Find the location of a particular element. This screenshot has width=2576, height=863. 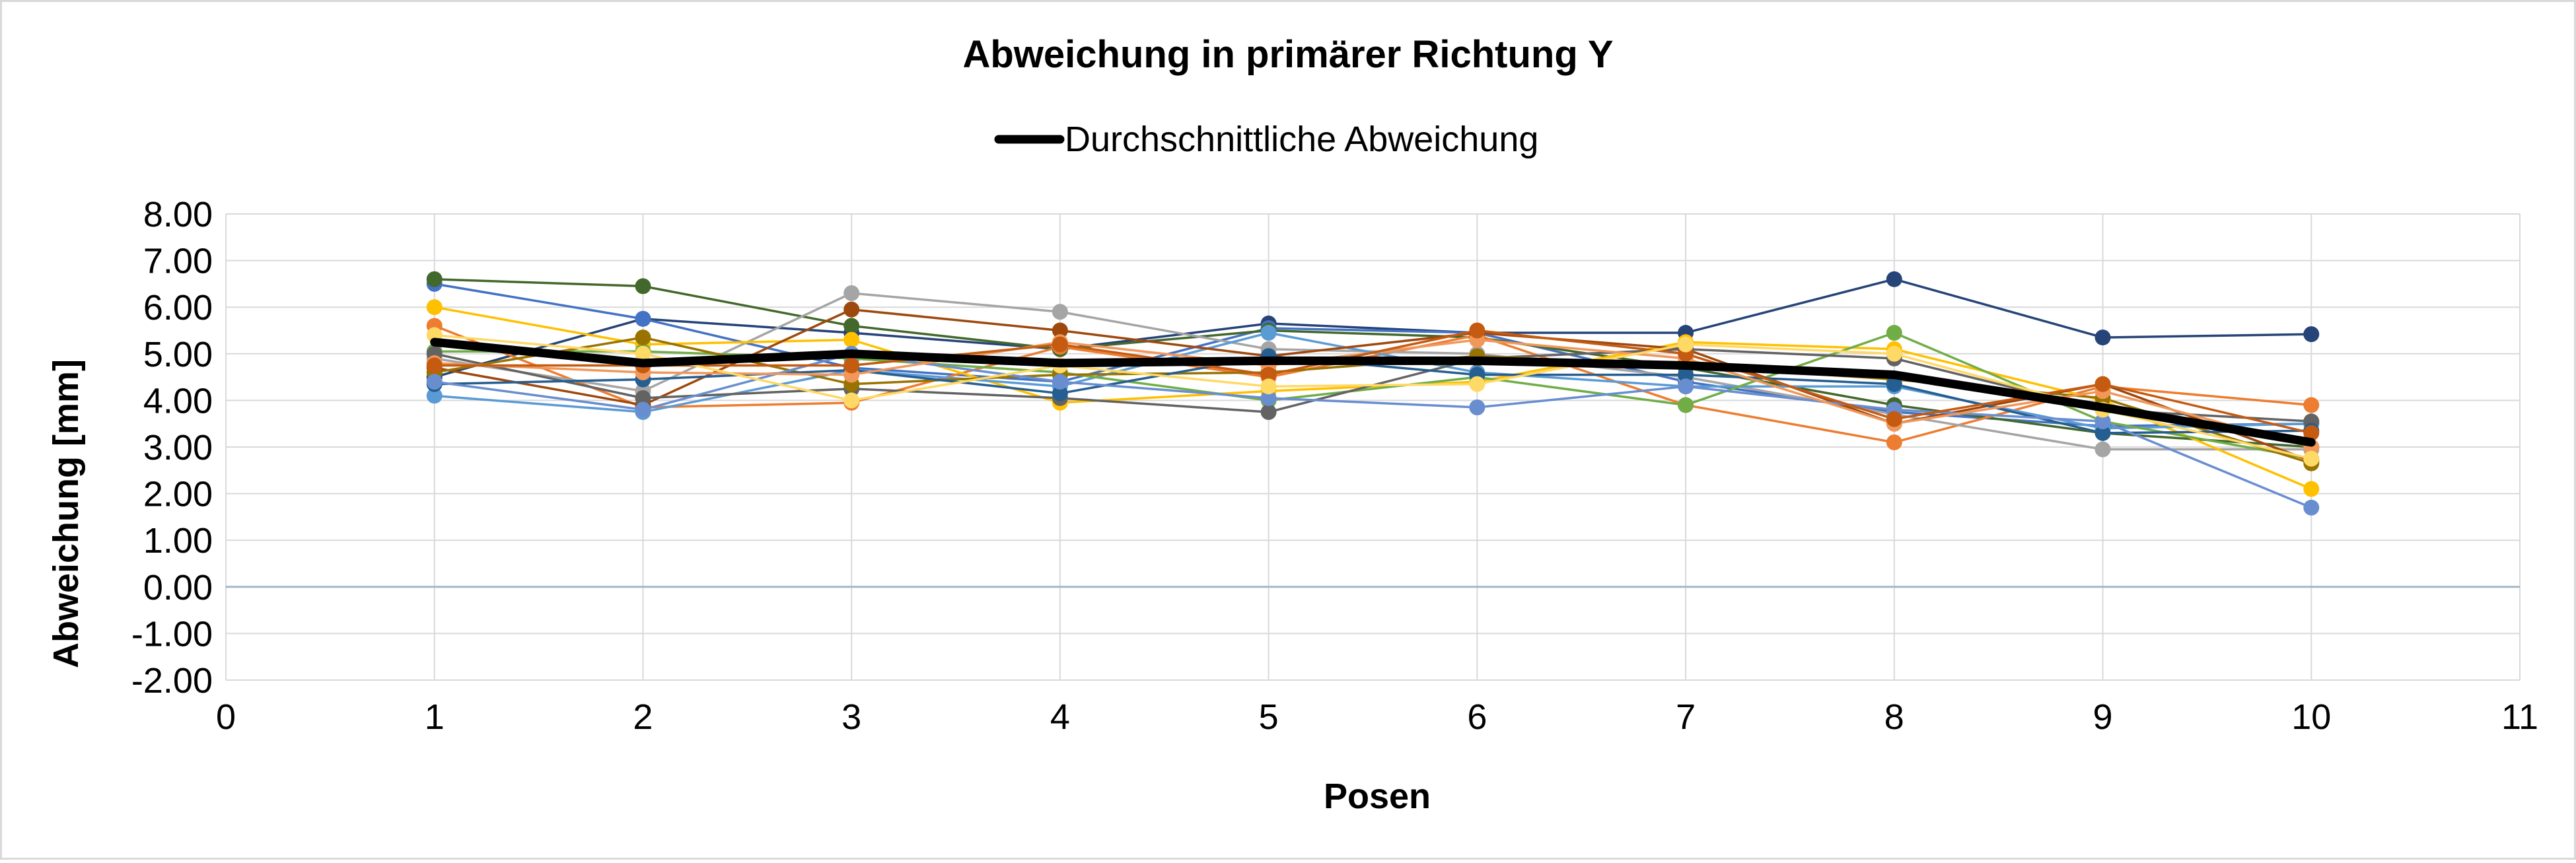

x-tick-label: 2 is located at coordinates (643, 717).